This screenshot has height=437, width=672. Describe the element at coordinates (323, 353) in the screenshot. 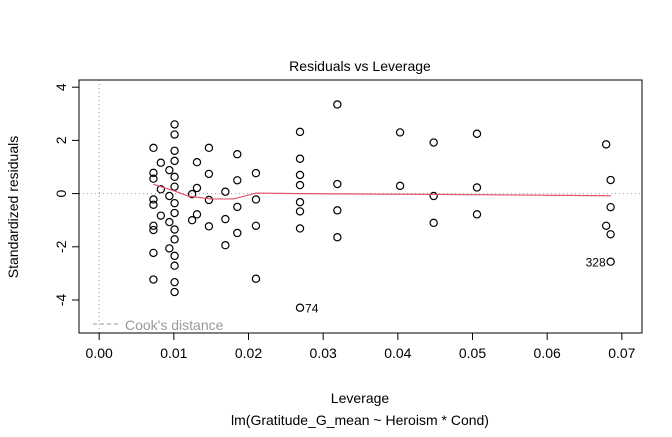

I see `x-tick-label: 0.03` at that location.